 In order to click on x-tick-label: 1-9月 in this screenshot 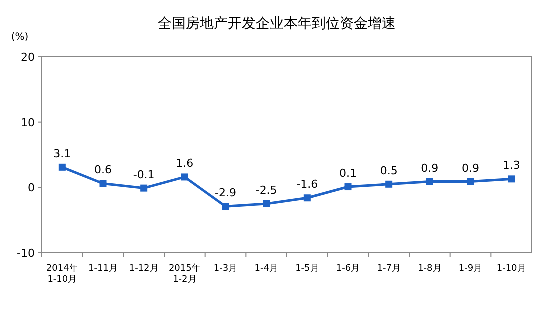, I will do `click(470, 269)`.